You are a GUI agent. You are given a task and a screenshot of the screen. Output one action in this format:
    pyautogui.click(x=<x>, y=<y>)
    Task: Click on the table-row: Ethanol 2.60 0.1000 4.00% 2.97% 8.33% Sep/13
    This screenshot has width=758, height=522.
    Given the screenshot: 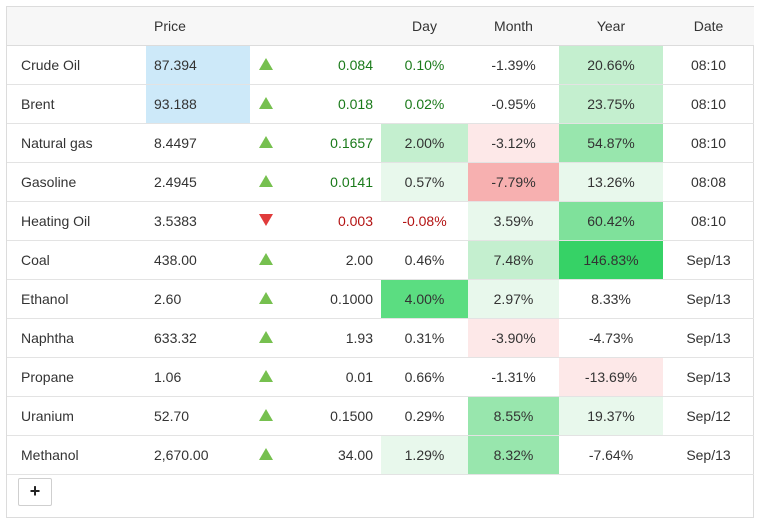 What is the action you would take?
    pyautogui.click(x=380, y=299)
    